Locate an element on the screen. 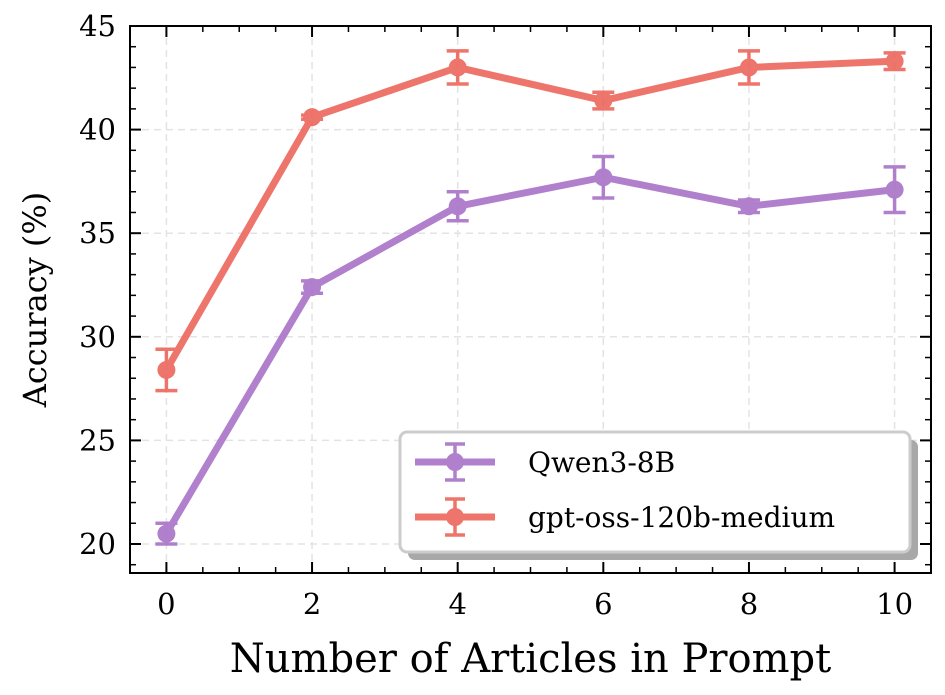  x-axis-title: Number of Articles in Prompt is located at coordinates (530, 659).